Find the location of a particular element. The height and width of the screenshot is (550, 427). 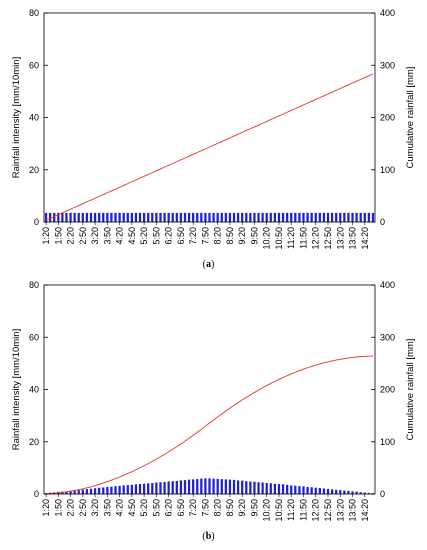

x-tick-label: 6:50 is located at coordinates (181, 236).